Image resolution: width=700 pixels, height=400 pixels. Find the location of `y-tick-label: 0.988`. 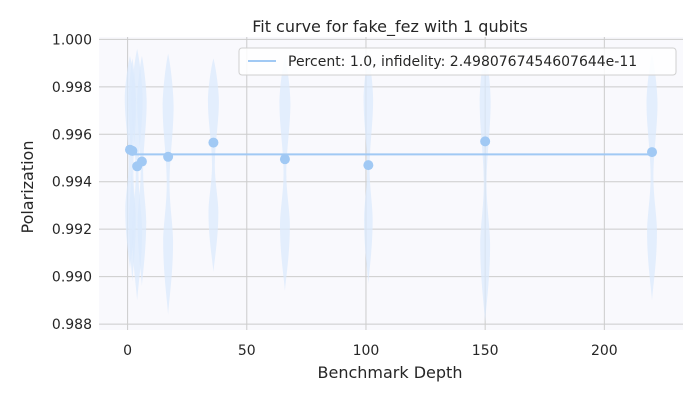

y-tick-label: 0.988 is located at coordinates (72, 325).